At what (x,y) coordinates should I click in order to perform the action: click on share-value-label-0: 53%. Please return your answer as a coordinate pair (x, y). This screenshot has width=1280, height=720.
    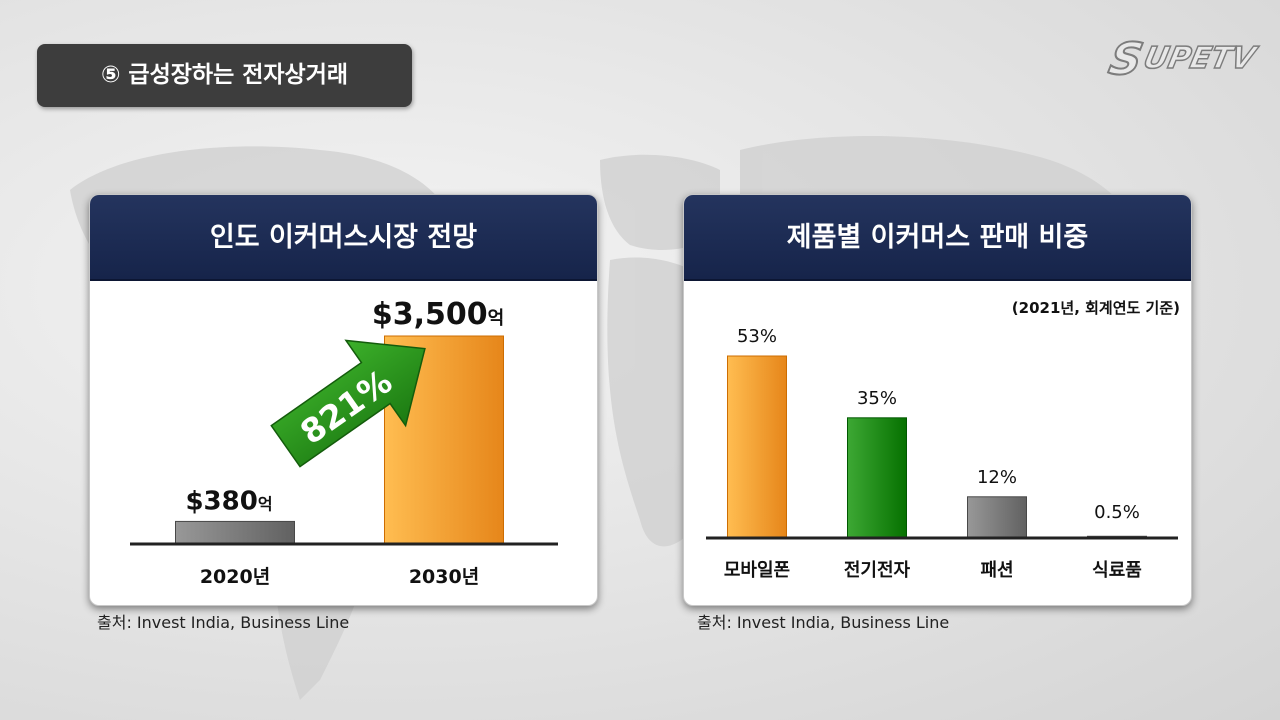
    Looking at the image, I should click on (757, 336).